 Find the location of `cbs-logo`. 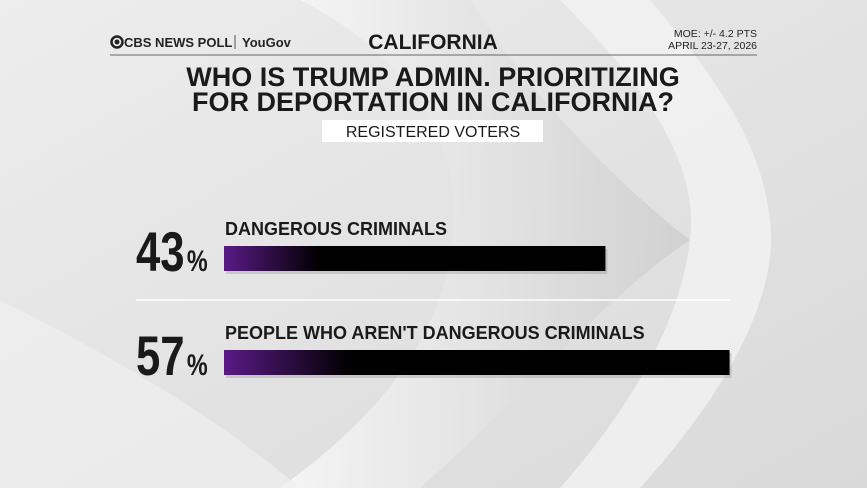

cbs-logo is located at coordinates (117, 42).